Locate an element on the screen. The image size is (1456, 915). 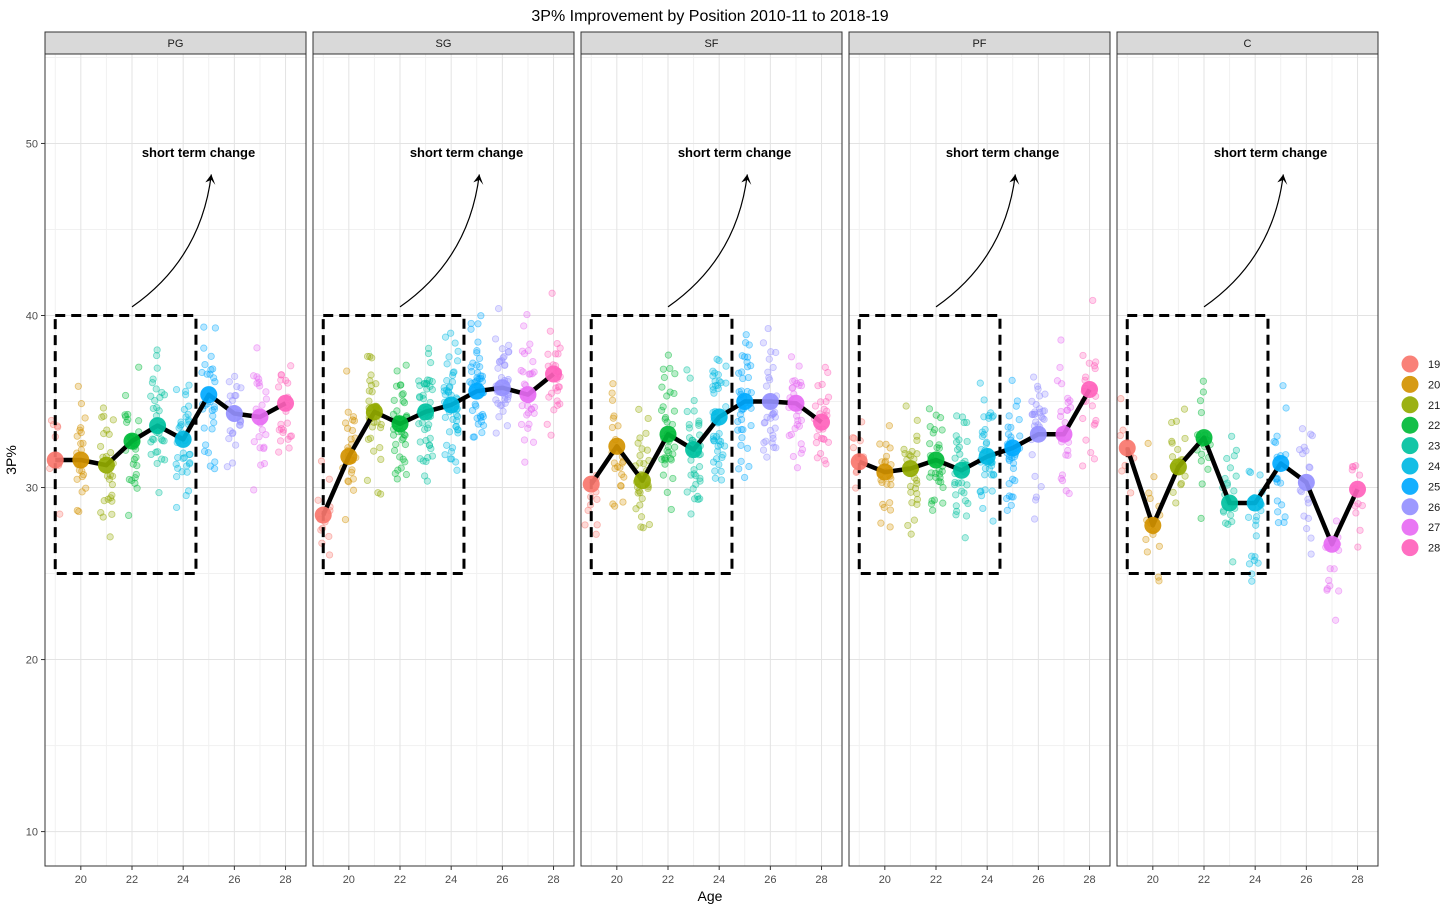
annotation-box is located at coordinates (929, 444).